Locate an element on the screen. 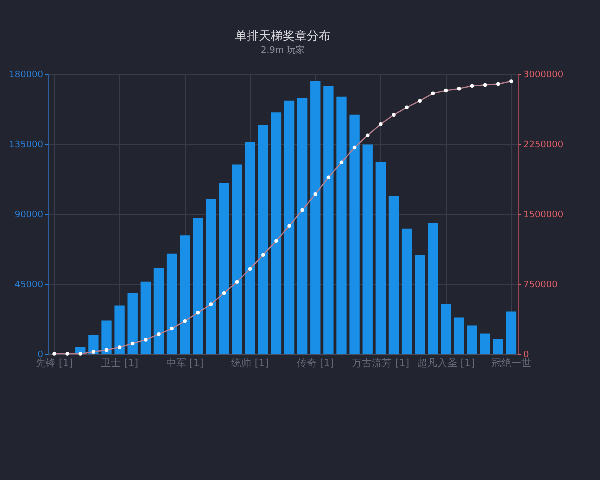 The height and width of the screenshot is (480, 600). x-tick-label: 卫士 [1] is located at coordinates (120, 364).